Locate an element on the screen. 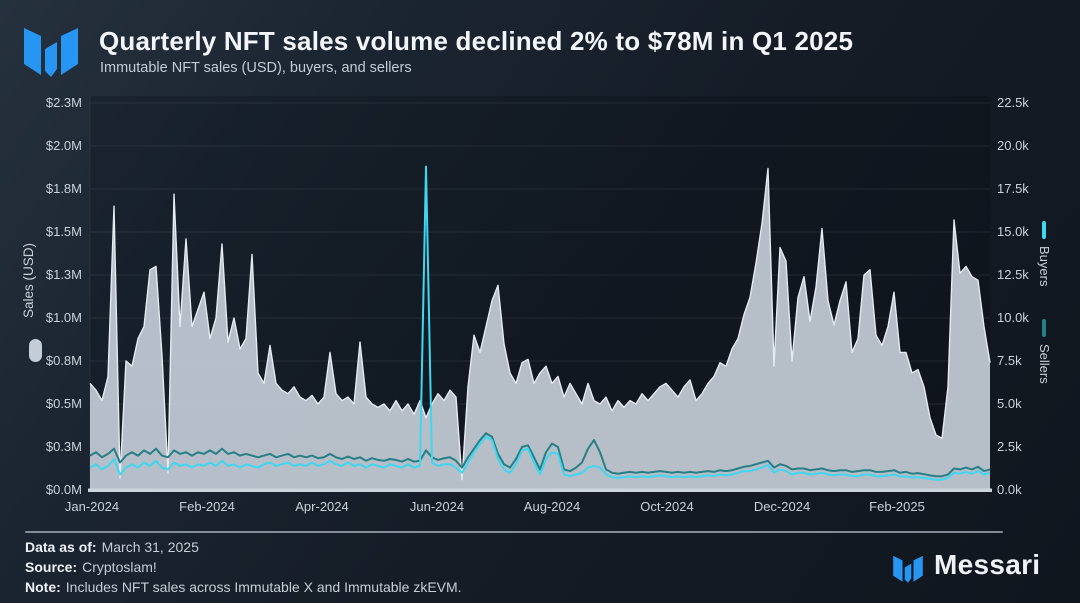  footer-source: Source: Cryptoslam! is located at coordinates (91, 567).